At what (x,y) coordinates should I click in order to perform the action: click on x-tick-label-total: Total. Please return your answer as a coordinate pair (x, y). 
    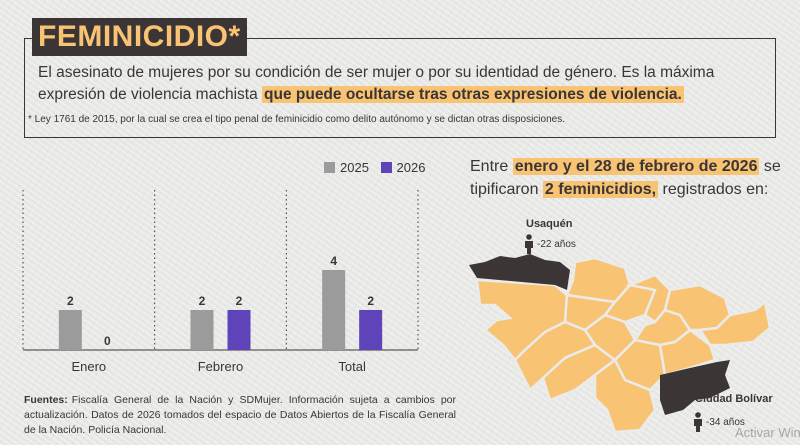
    Looking at the image, I should click on (352, 366).